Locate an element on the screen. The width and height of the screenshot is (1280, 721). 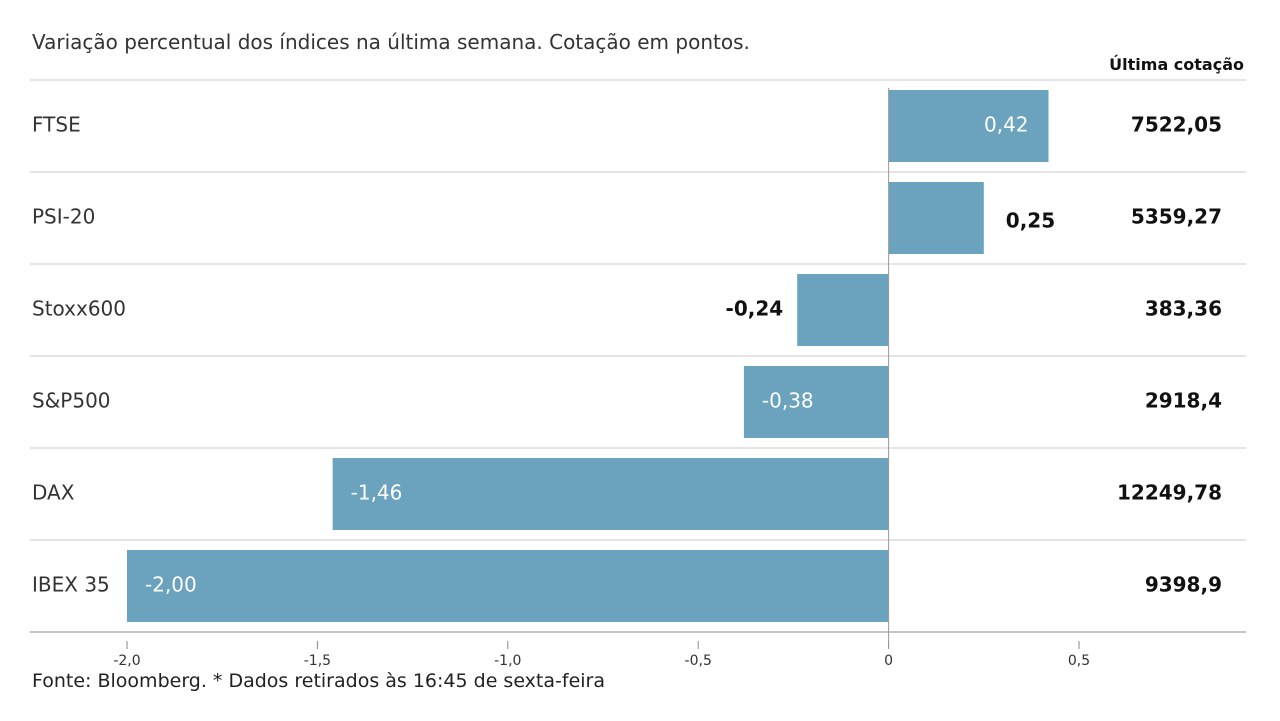
category-label: S&P500 is located at coordinates (71, 401).